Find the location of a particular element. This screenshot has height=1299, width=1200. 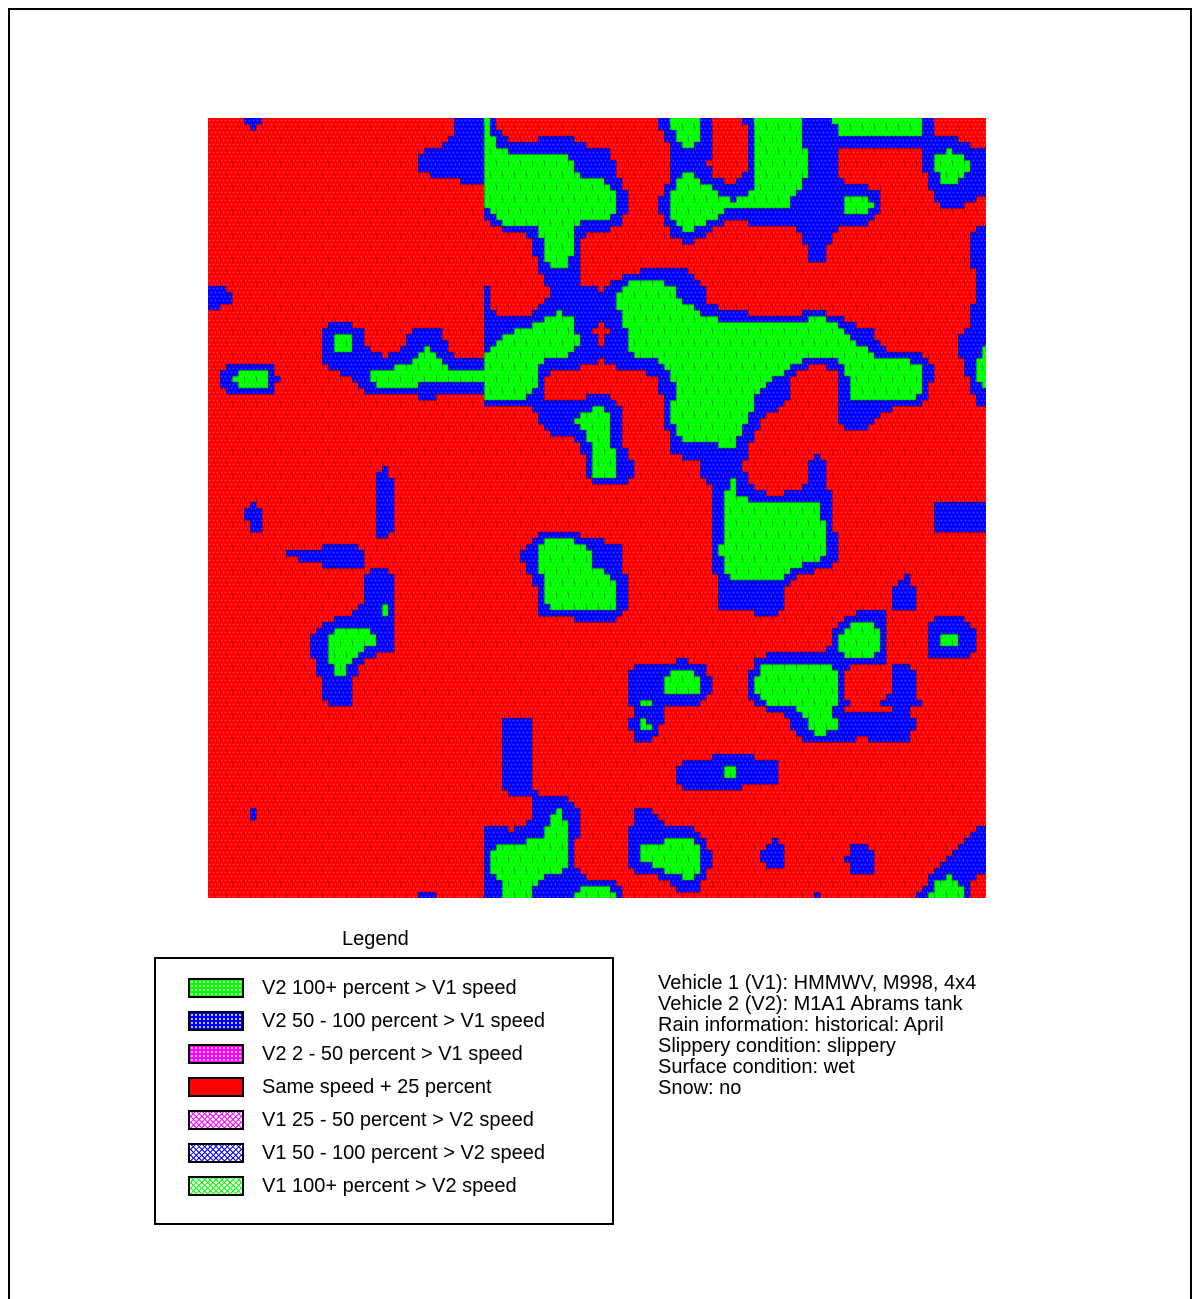

legend-item-v1-100-plus: V1 100+ percent > V2 speed is located at coordinates (352, 1186).